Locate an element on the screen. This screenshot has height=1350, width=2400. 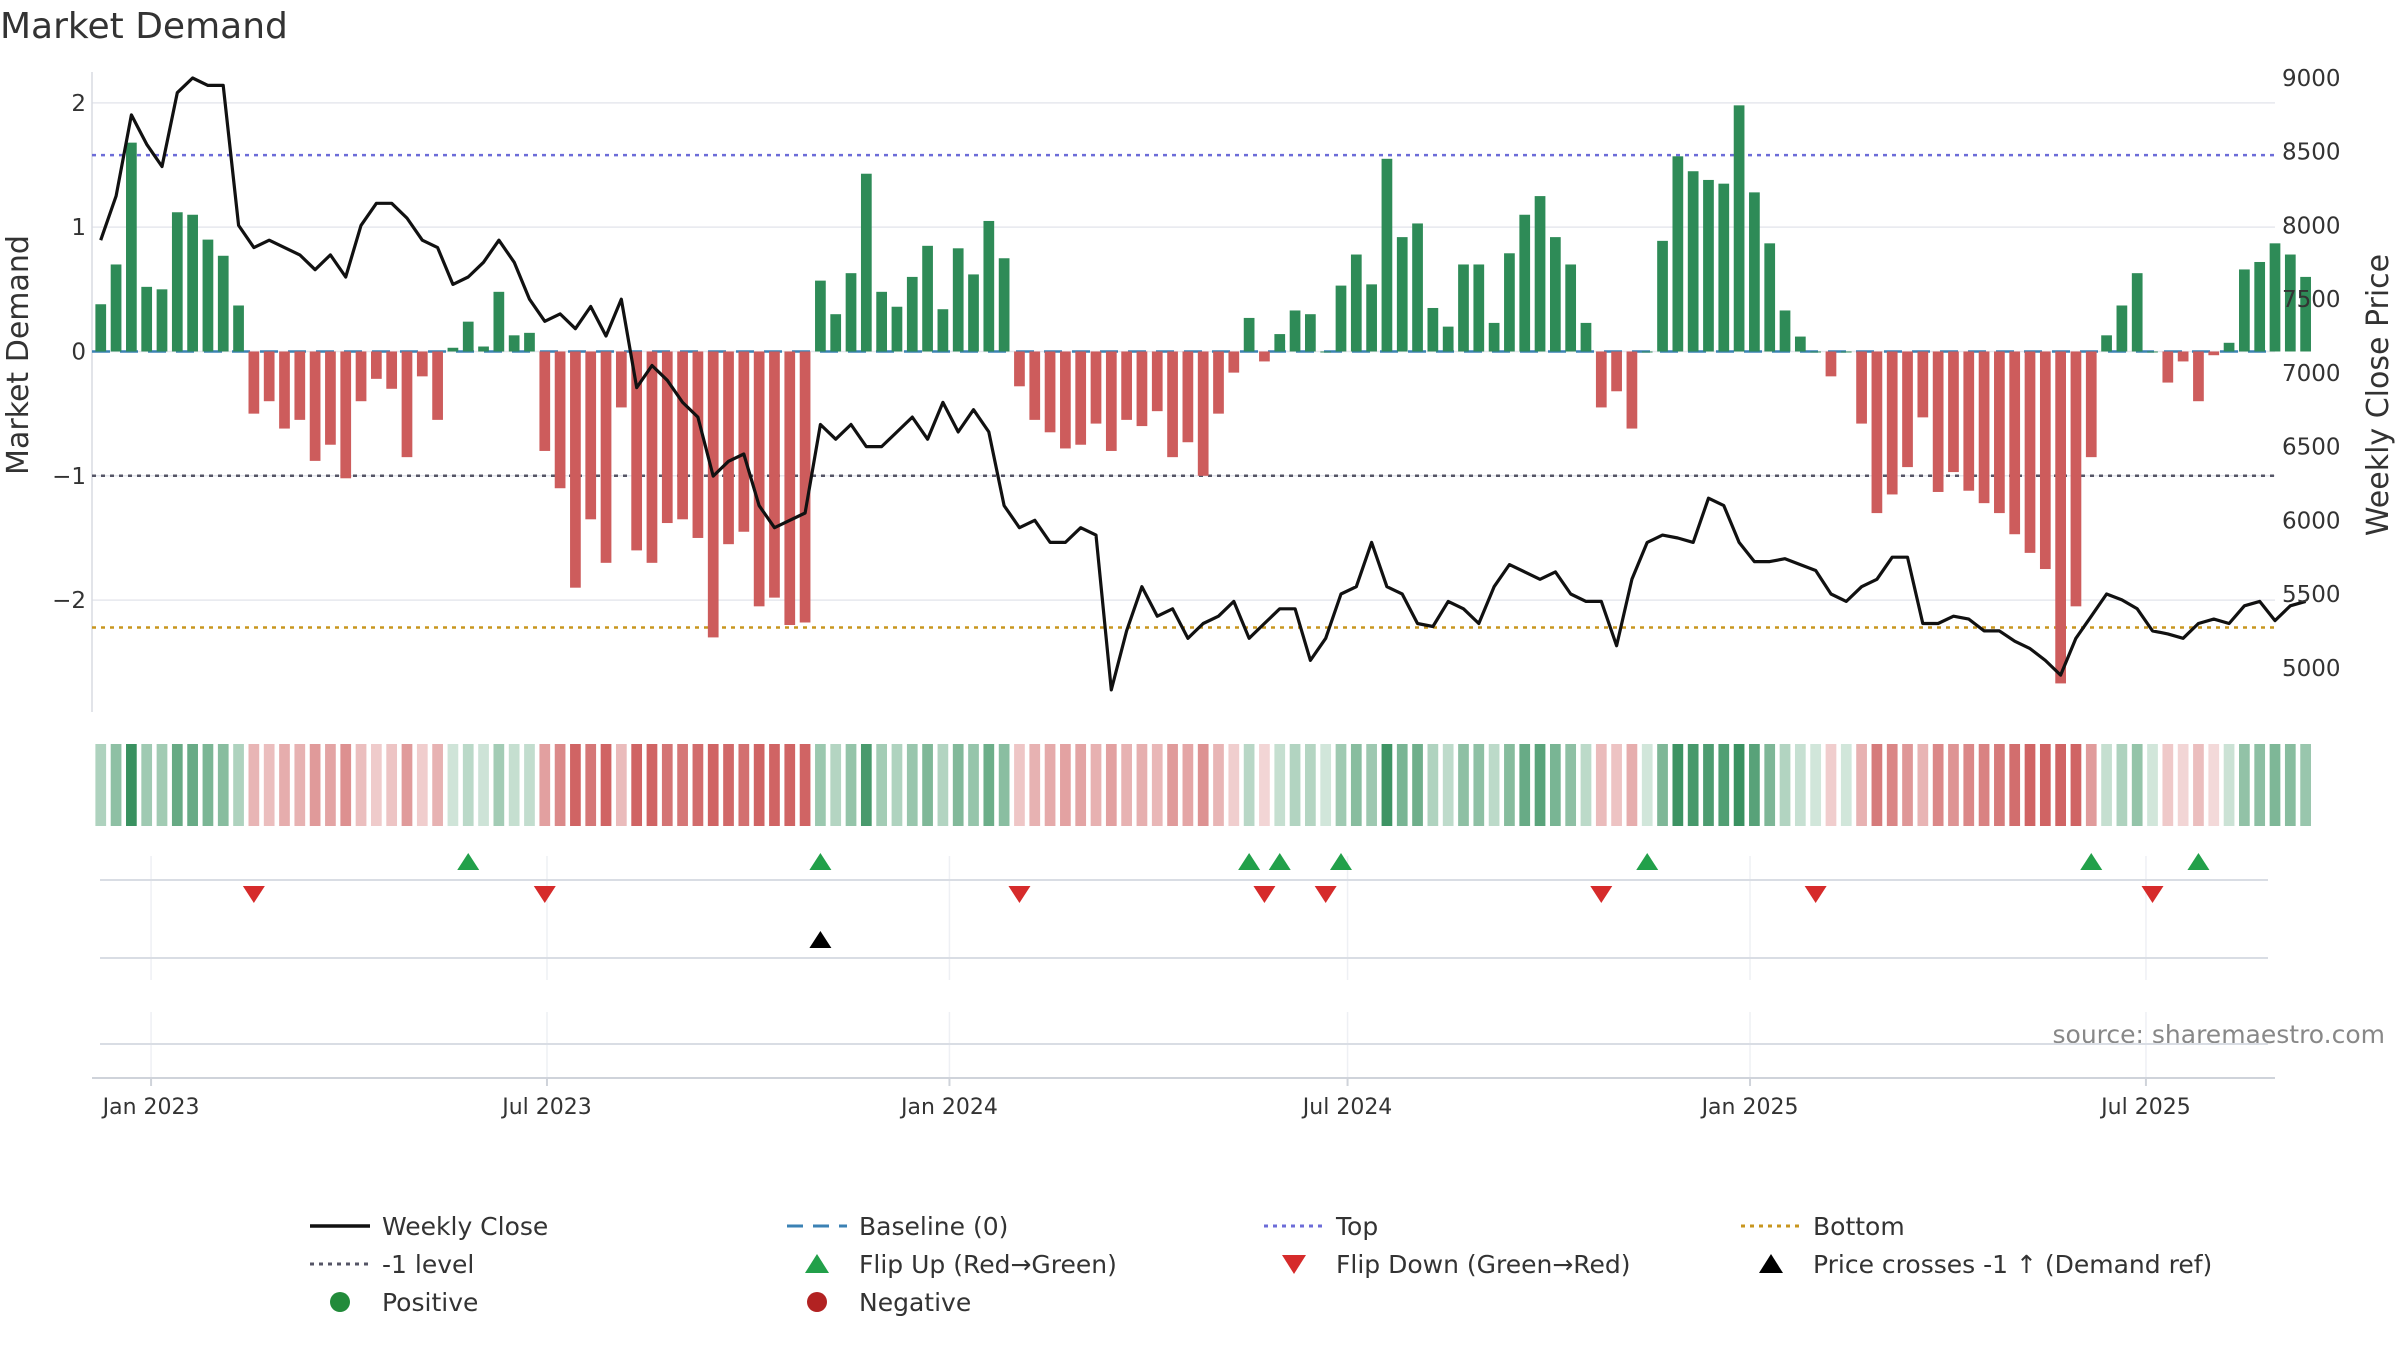
chart-title: Market Demand is located at coordinates (144, 26).